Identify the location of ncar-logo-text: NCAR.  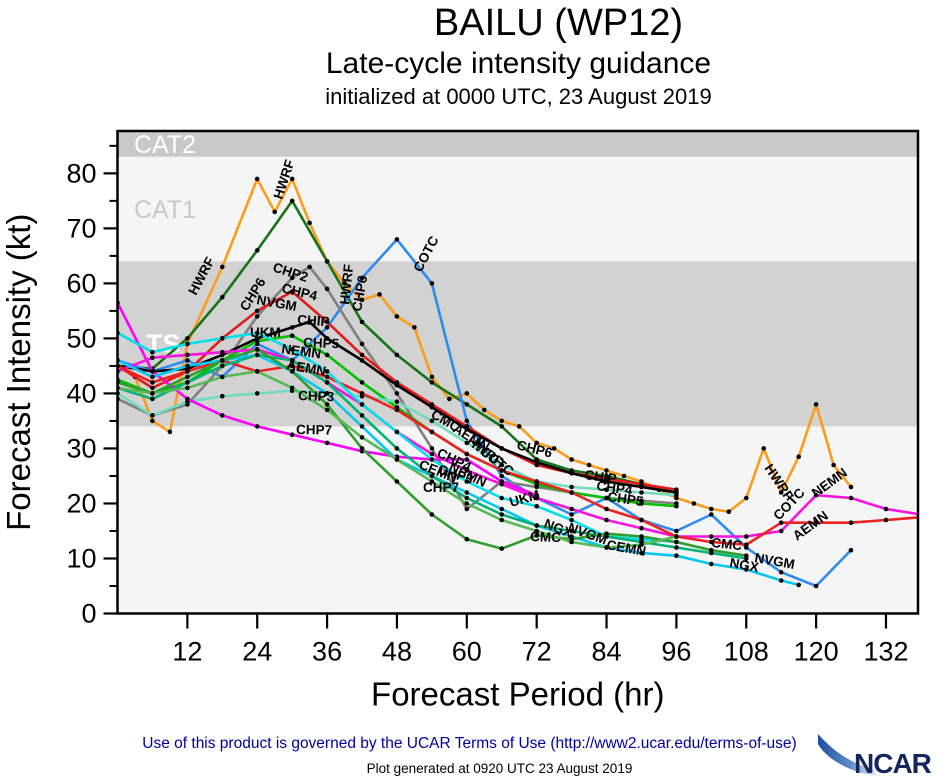
(893, 763).